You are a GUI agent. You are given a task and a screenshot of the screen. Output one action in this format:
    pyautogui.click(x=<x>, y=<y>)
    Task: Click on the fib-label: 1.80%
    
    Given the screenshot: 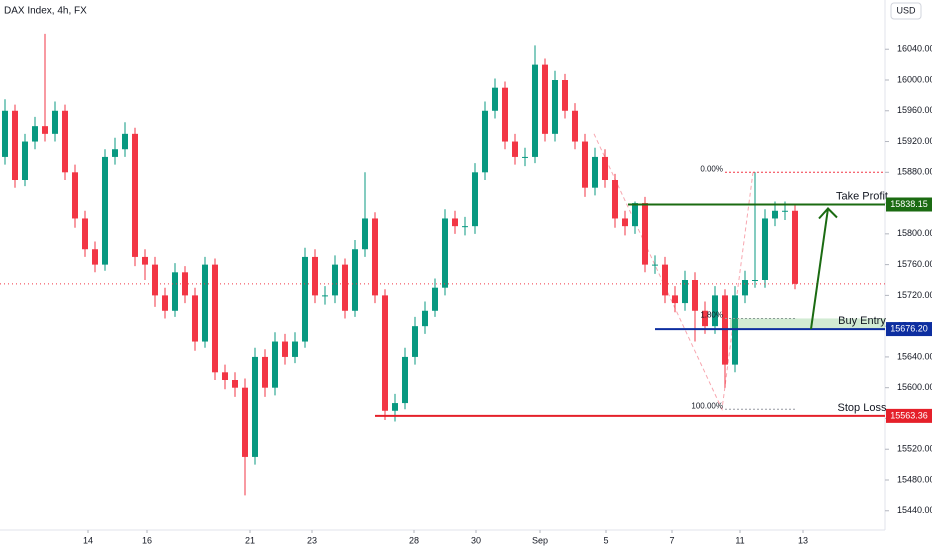 What is the action you would take?
    pyautogui.click(x=711, y=315)
    